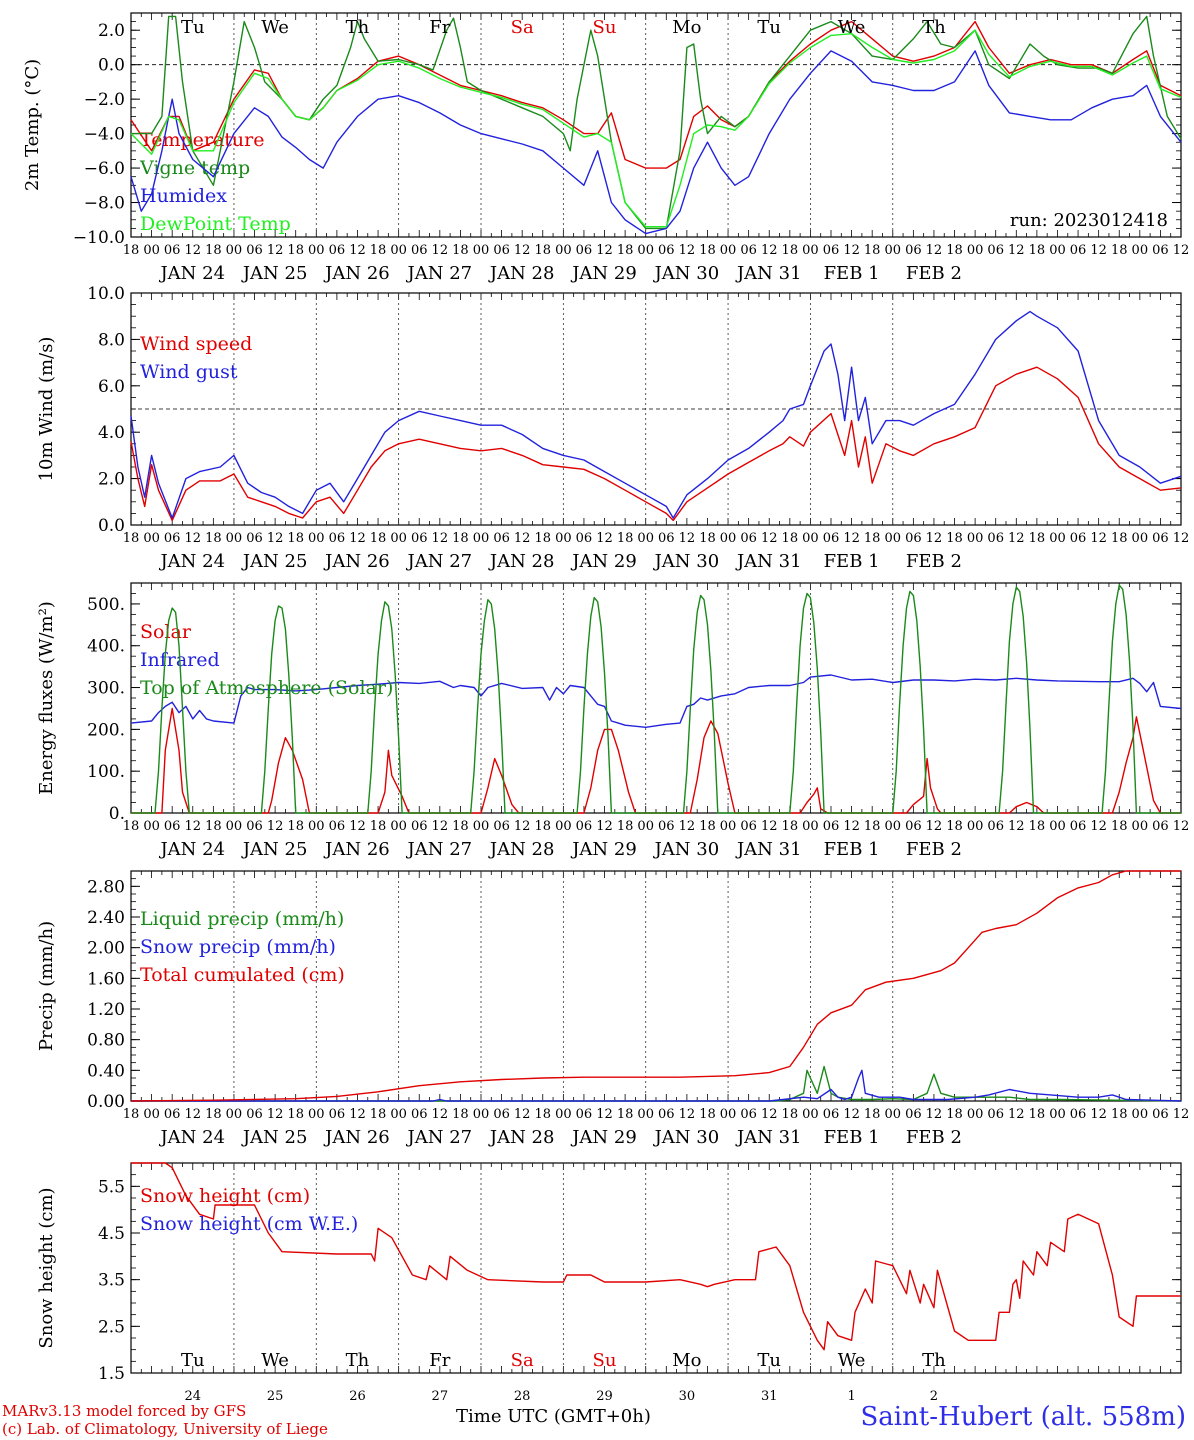 The image size is (1194, 1440). Describe the element at coordinates (522, 27) in the screenshot. I see `weekday-label-top: Sa` at that location.